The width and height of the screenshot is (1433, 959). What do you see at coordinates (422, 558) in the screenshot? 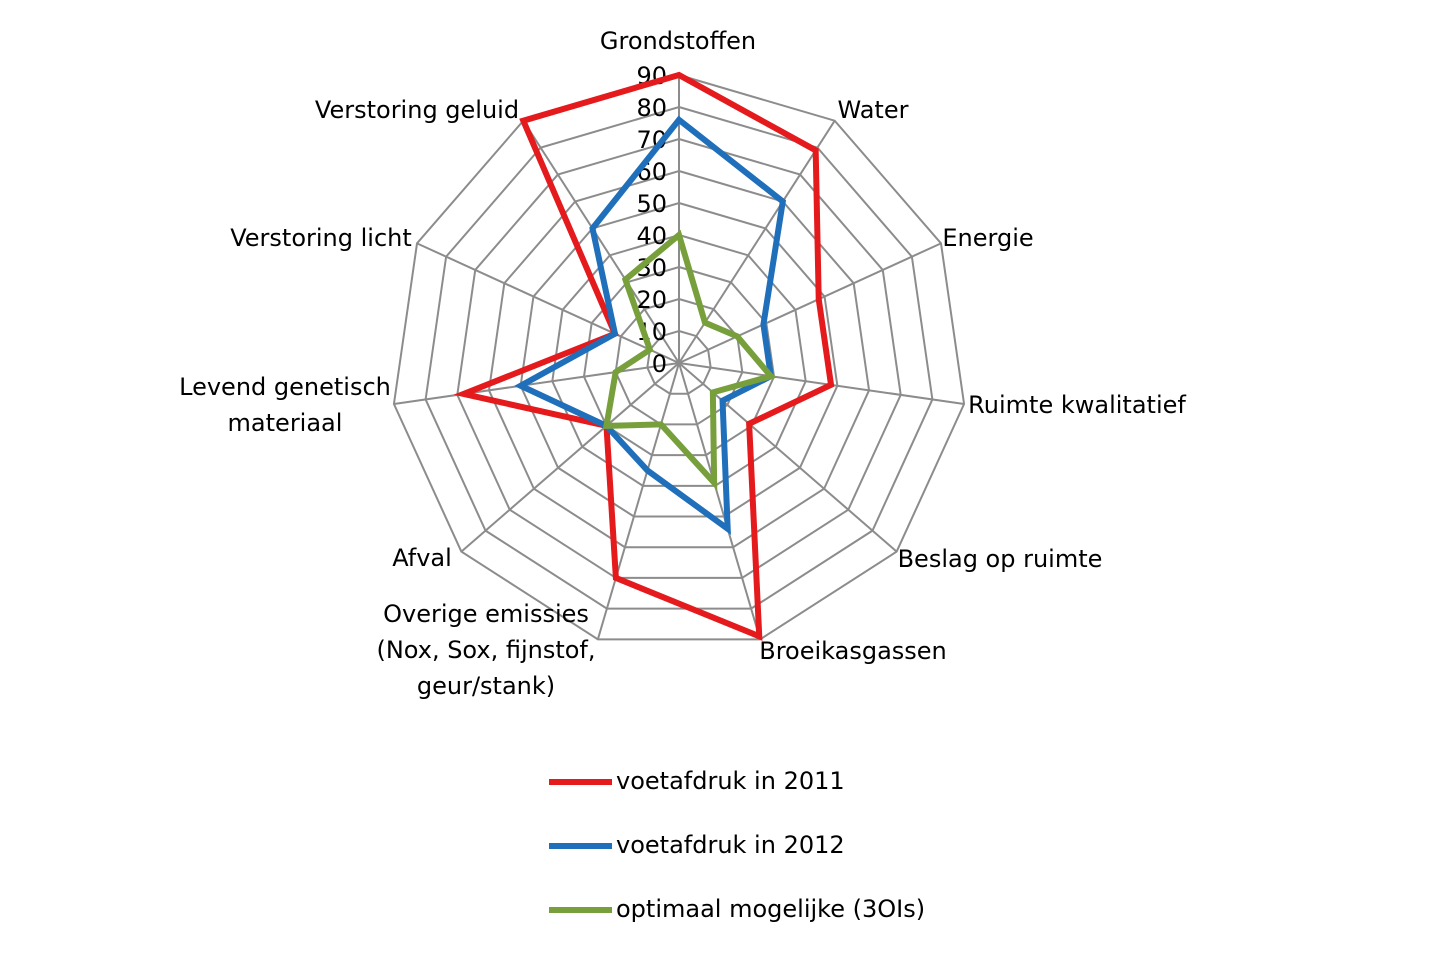
I see `axis-label: Afval` at bounding box center [422, 558].